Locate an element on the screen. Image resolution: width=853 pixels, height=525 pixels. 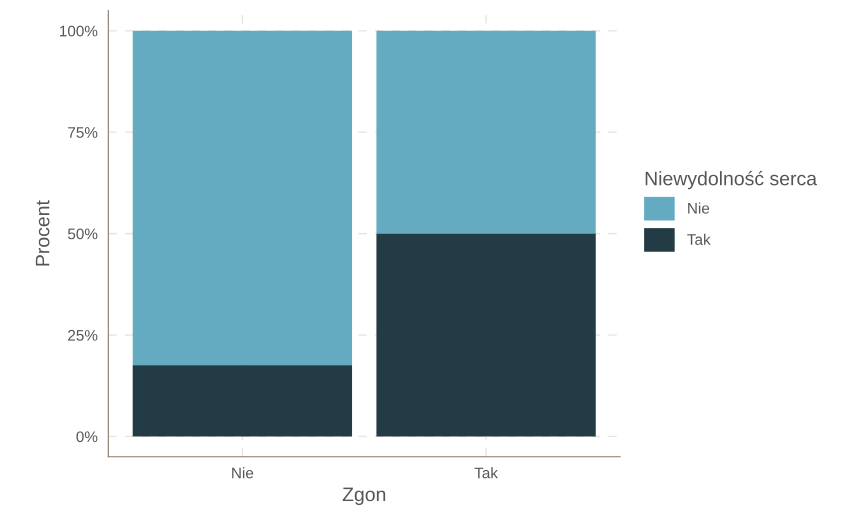
y-tick-label: 25% is located at coordinates (83, 335).